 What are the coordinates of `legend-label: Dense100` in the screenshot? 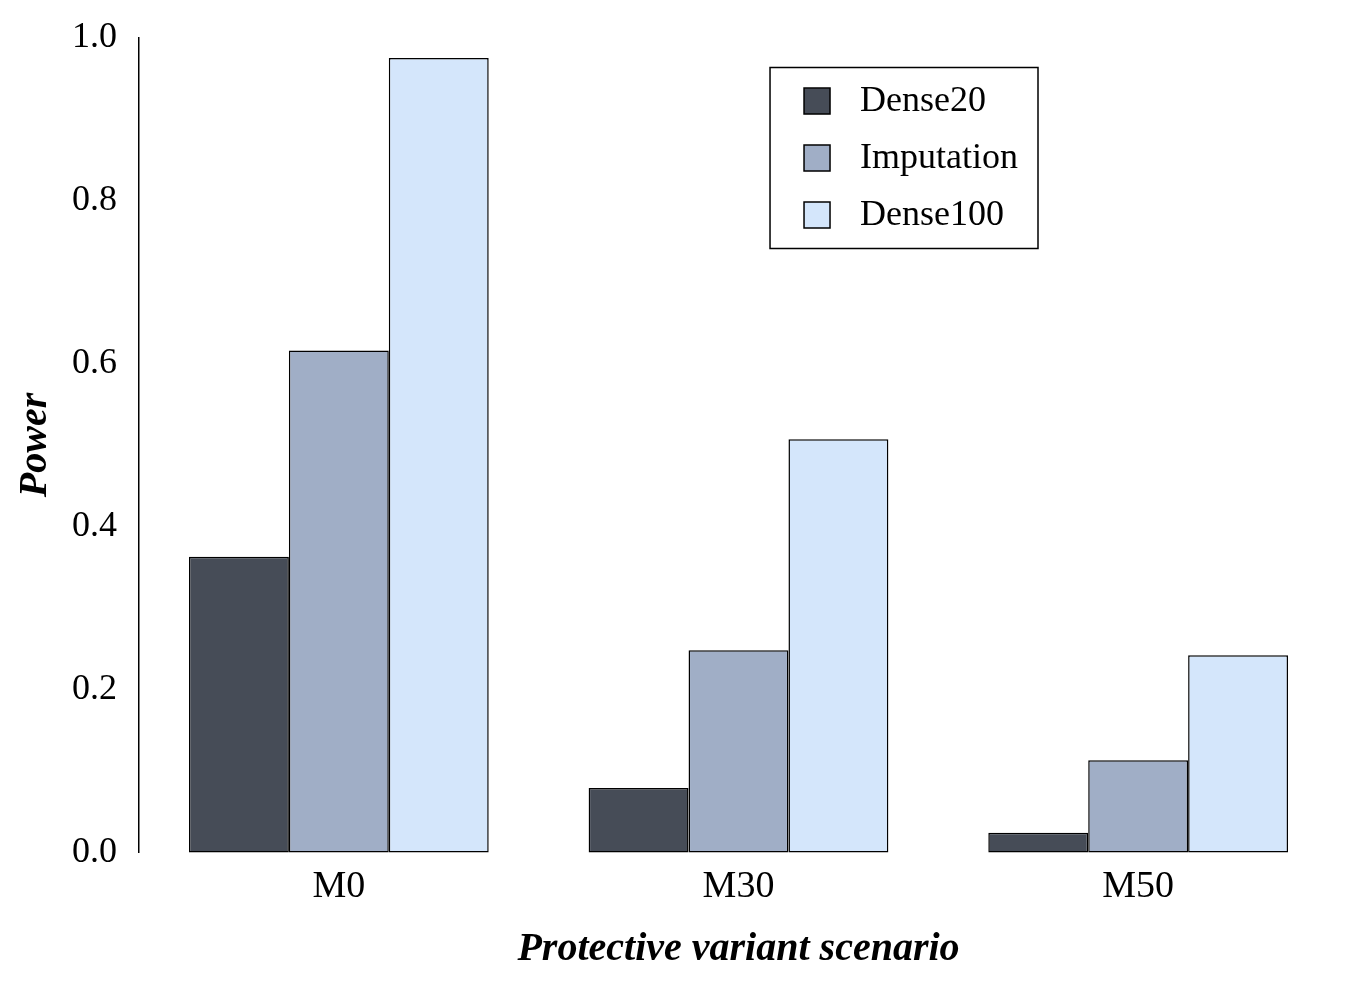 It's located at (932, 212).